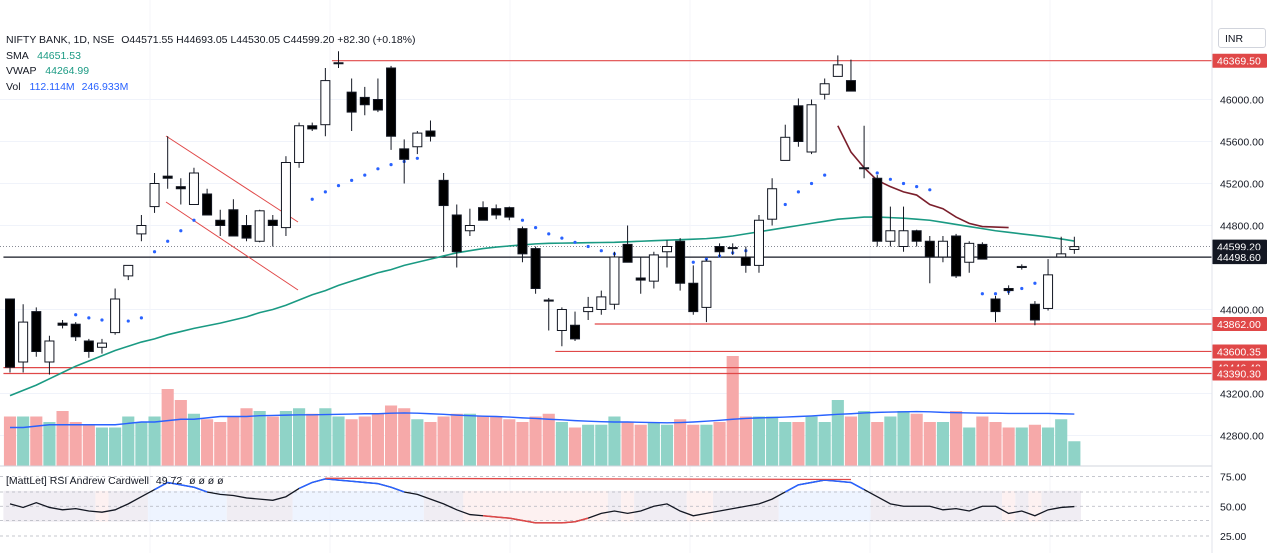 Image resolution: width=1280 pixels, height=553 pixels. What do you see at coordinates (232, 179) in the screenshot?
I see `channel-upper-line` at bounding box center [232, 179].